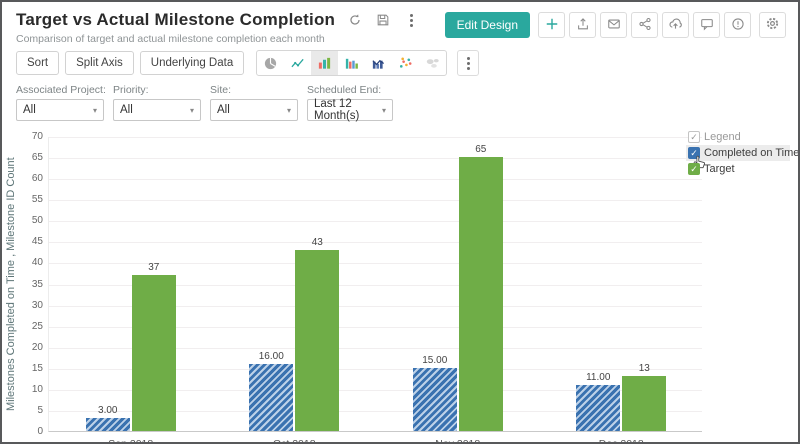  Describe the element at coordinates (61, 90) in the screenshot. I see `associated-project-label: Associated Project:` at that location.